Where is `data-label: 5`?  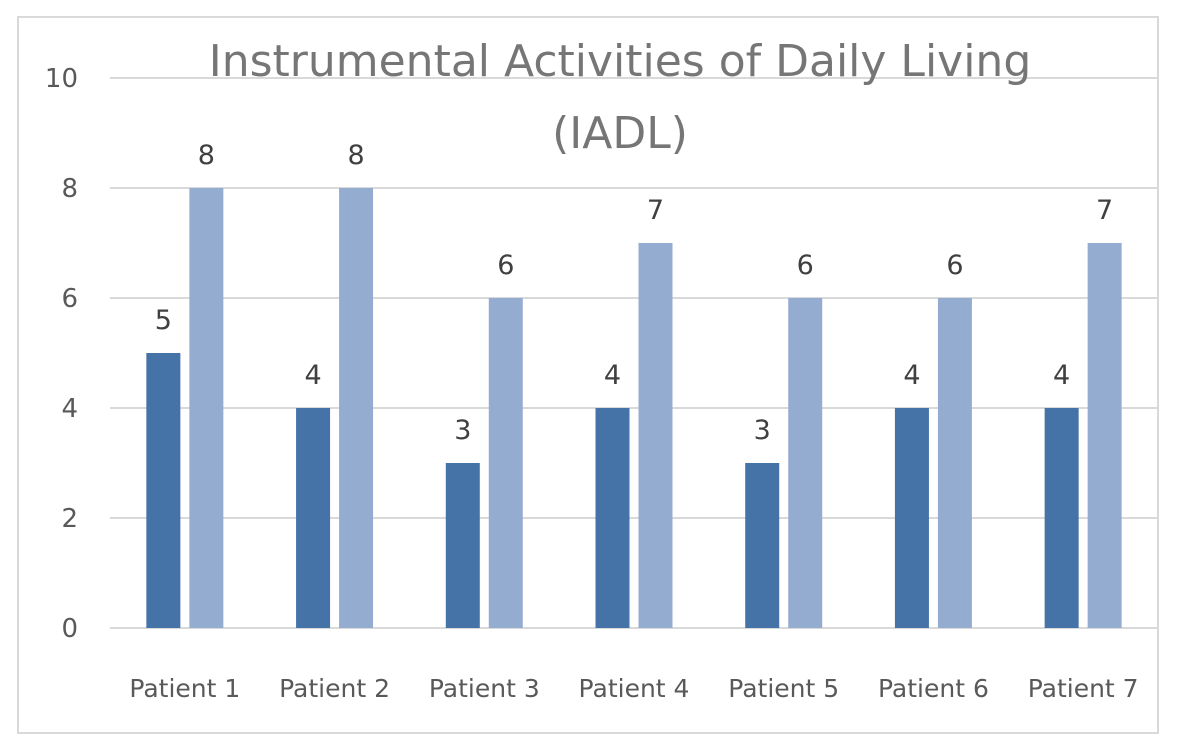
data-label: 5 is located at coordinates (163, 320).